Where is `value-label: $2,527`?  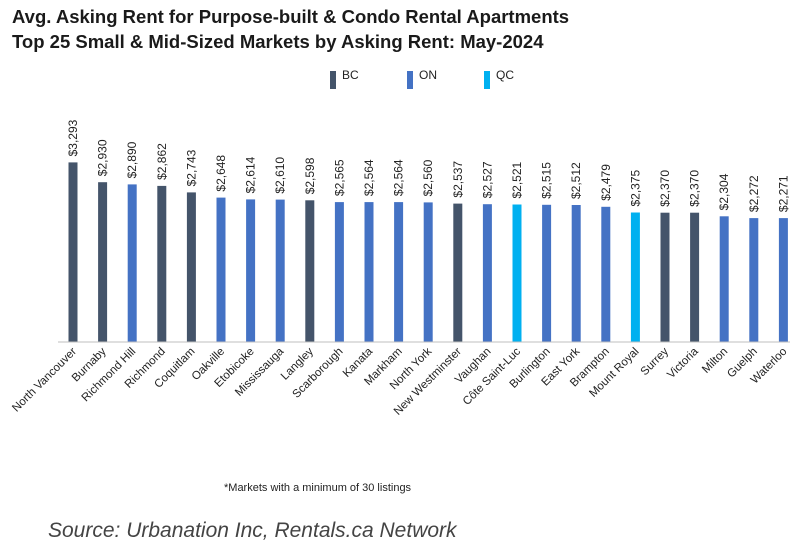
value-label: $2,527 is located at coordinates (487, 179).